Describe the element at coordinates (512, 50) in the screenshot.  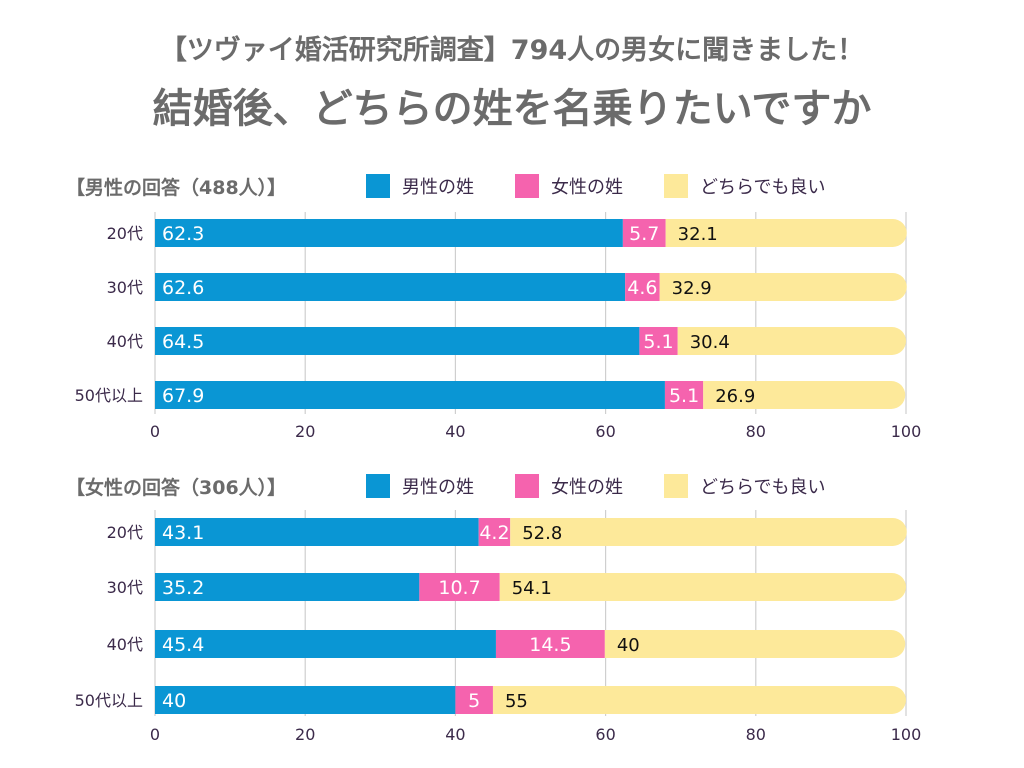
I see `survey-title: 【ツヴァイ婚活研究所調査】794人の男女に聞きました！` at that location.